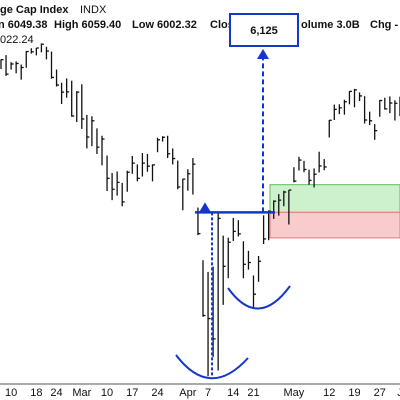  What do you see at coordinates (263, 54) in the screenshot?
I see `arrow-head` at bounding box center [263, 54].